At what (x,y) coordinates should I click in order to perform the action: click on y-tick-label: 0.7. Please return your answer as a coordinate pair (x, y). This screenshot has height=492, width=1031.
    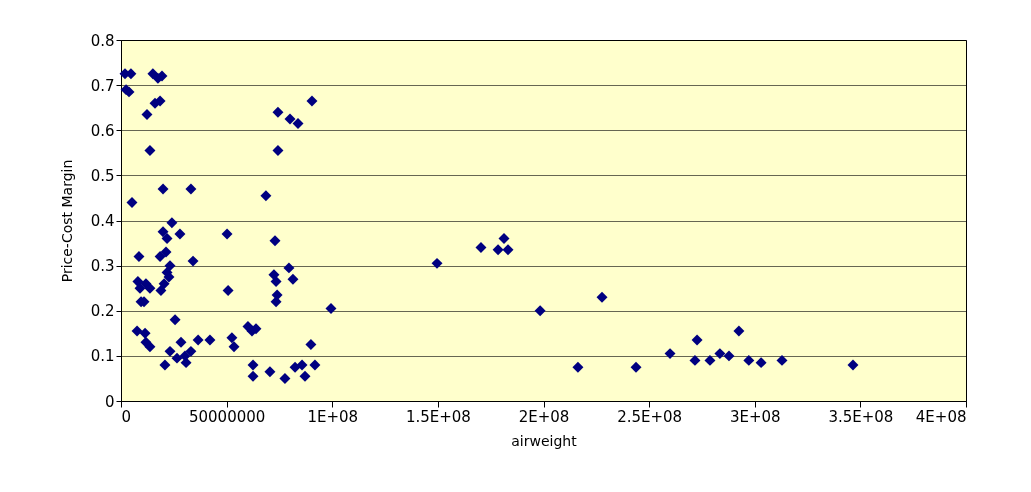
    Looking at the image, I should click on (102, 85).